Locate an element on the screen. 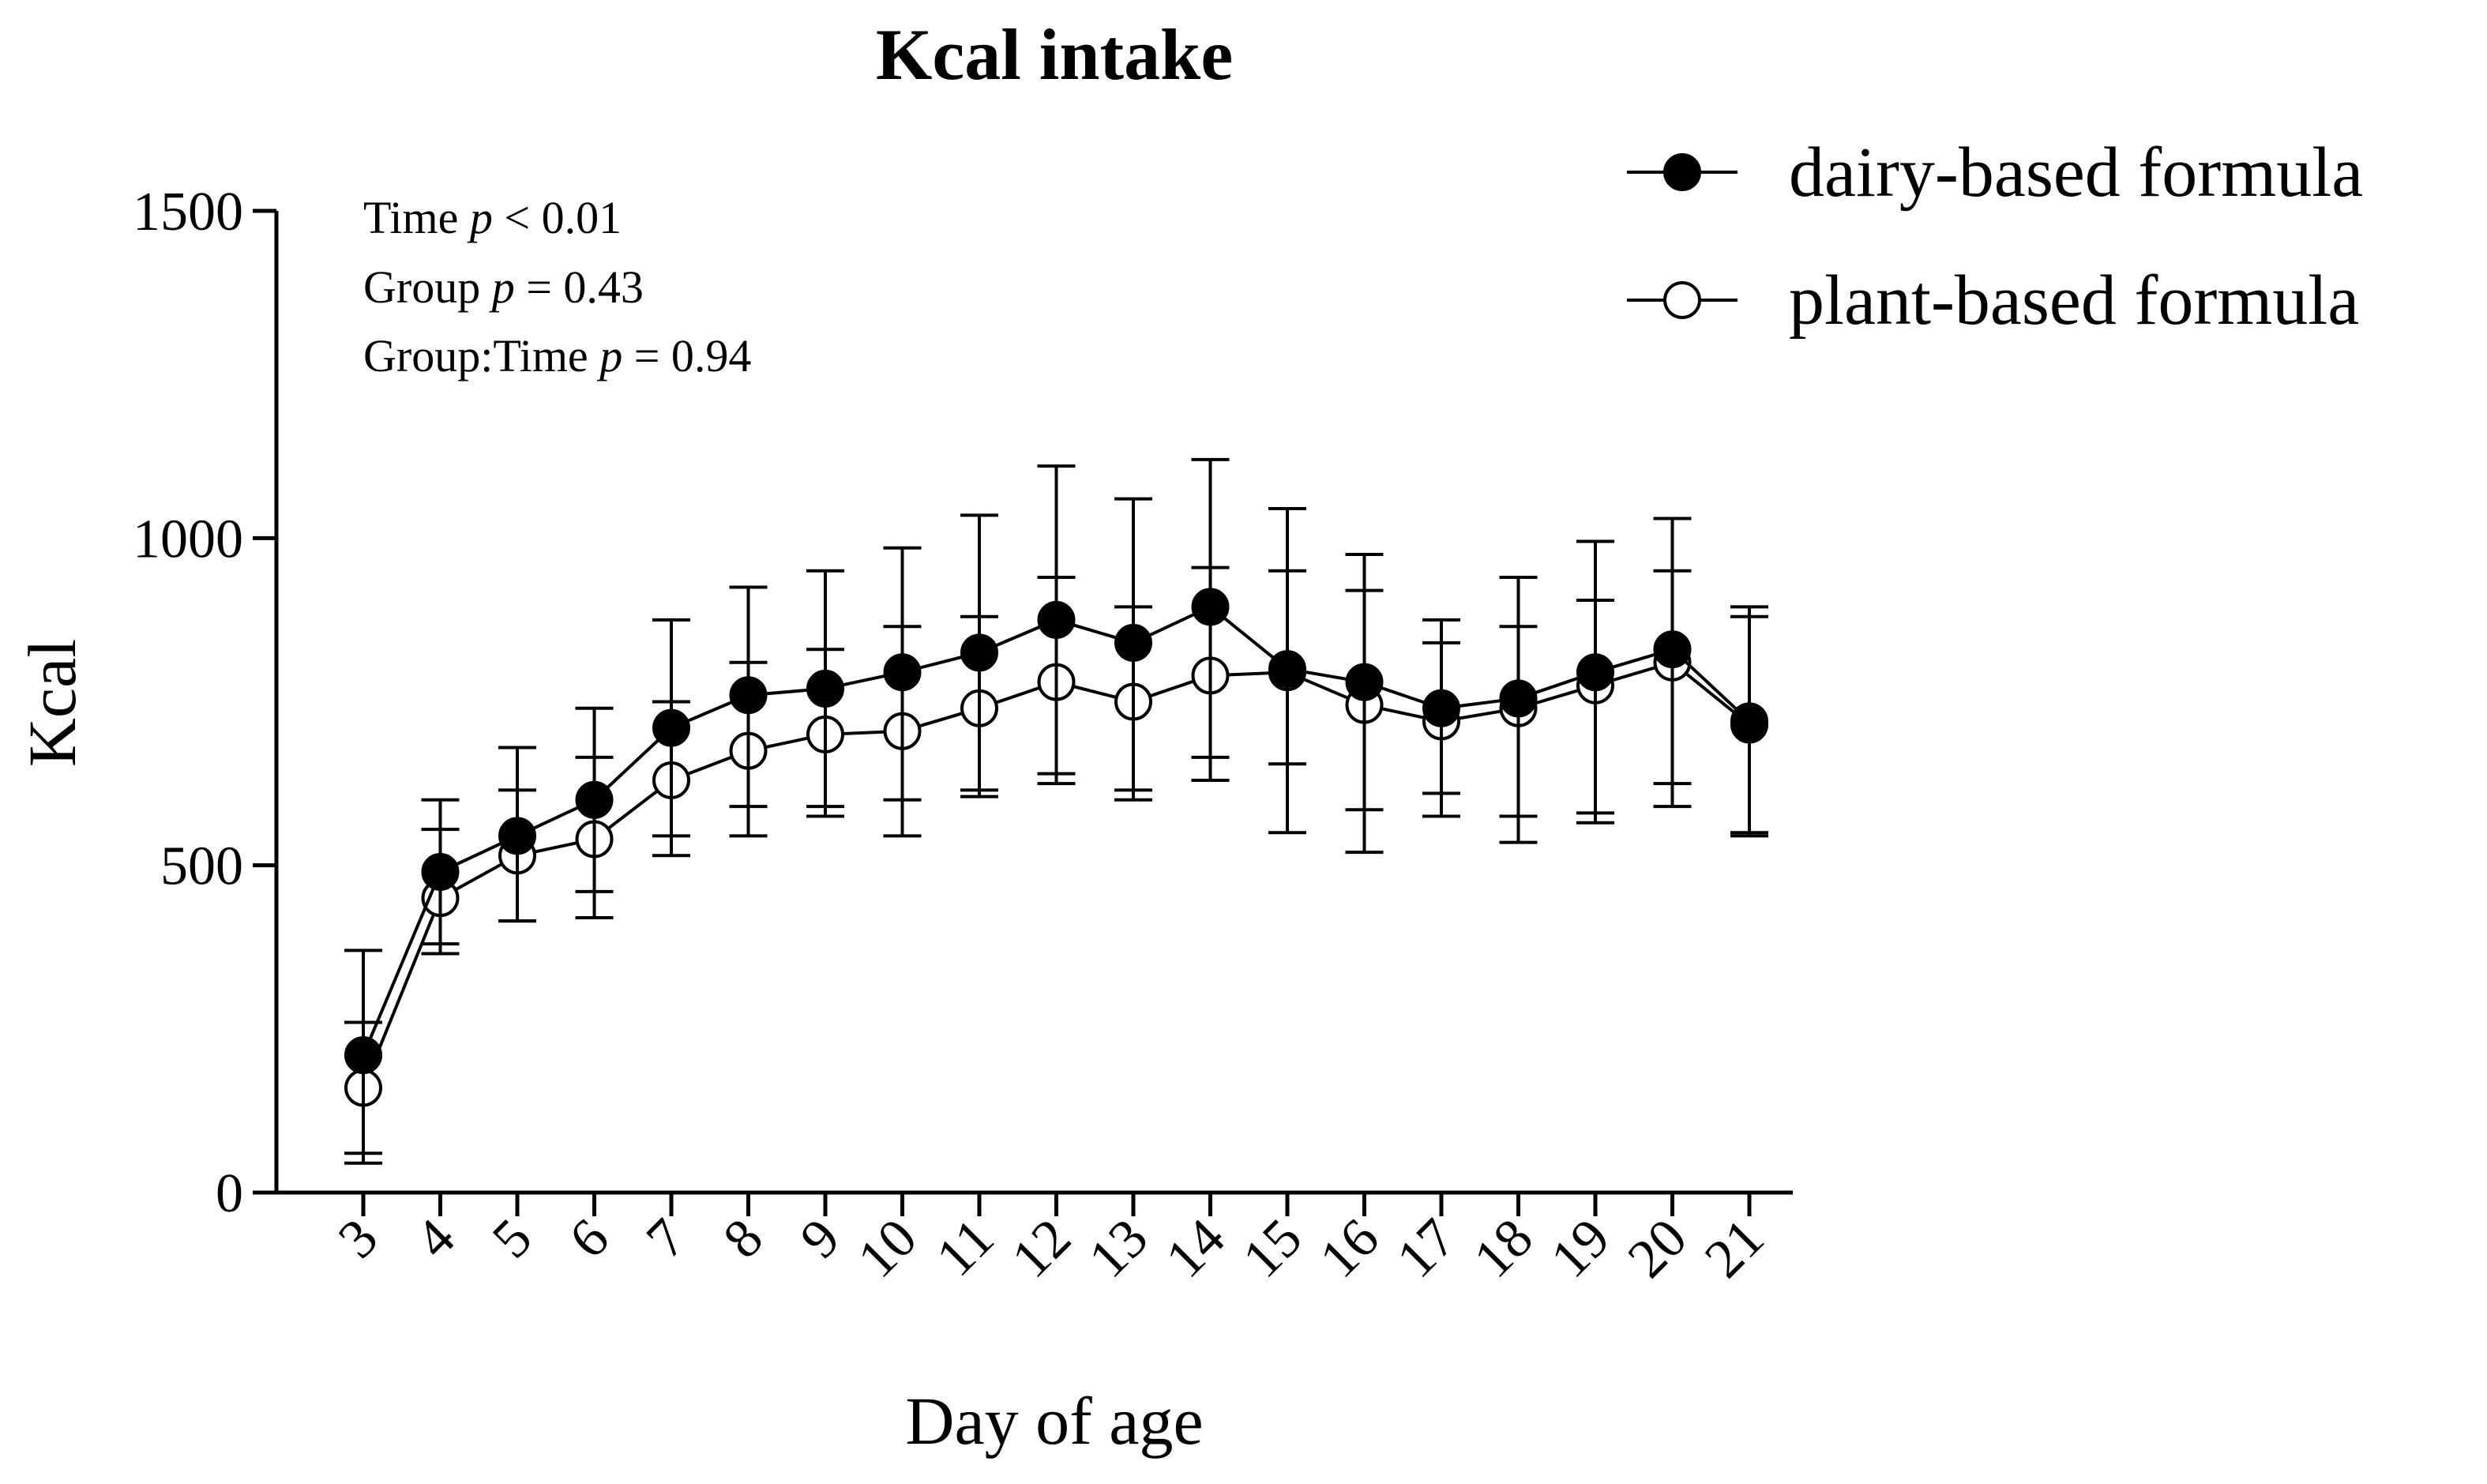  x-tick-label: 19 is located at coordinates (1580, 1249).